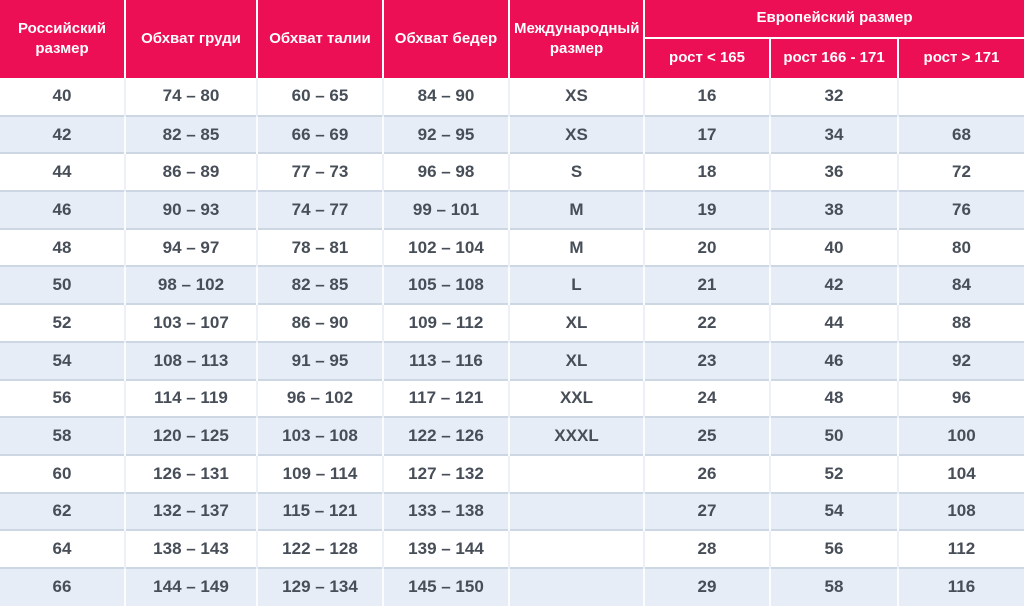  I want to click on table-cell: 29, so click(706, 586).